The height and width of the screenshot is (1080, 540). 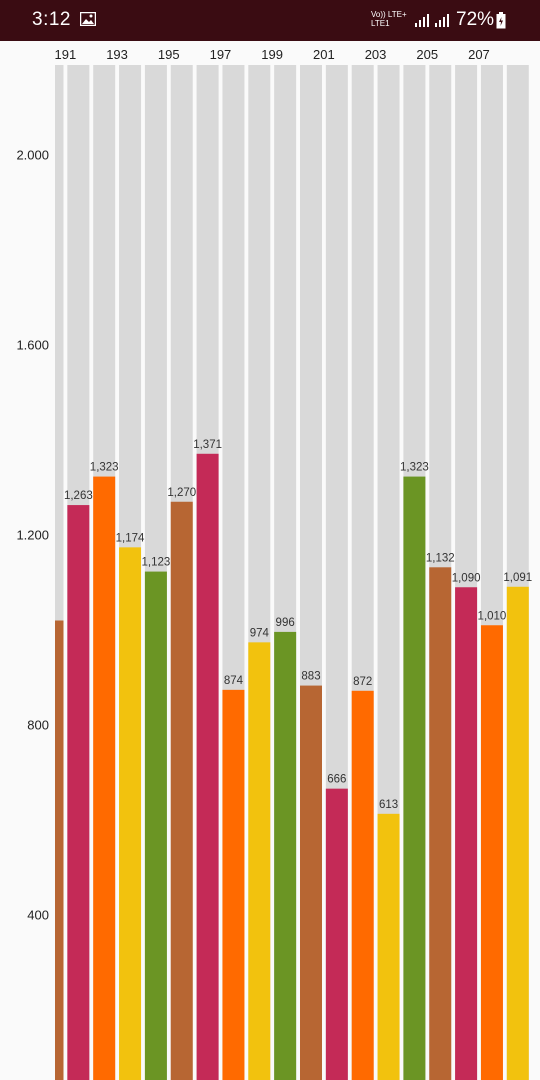 I want to click on image-icon, so click(x=88, y=19).